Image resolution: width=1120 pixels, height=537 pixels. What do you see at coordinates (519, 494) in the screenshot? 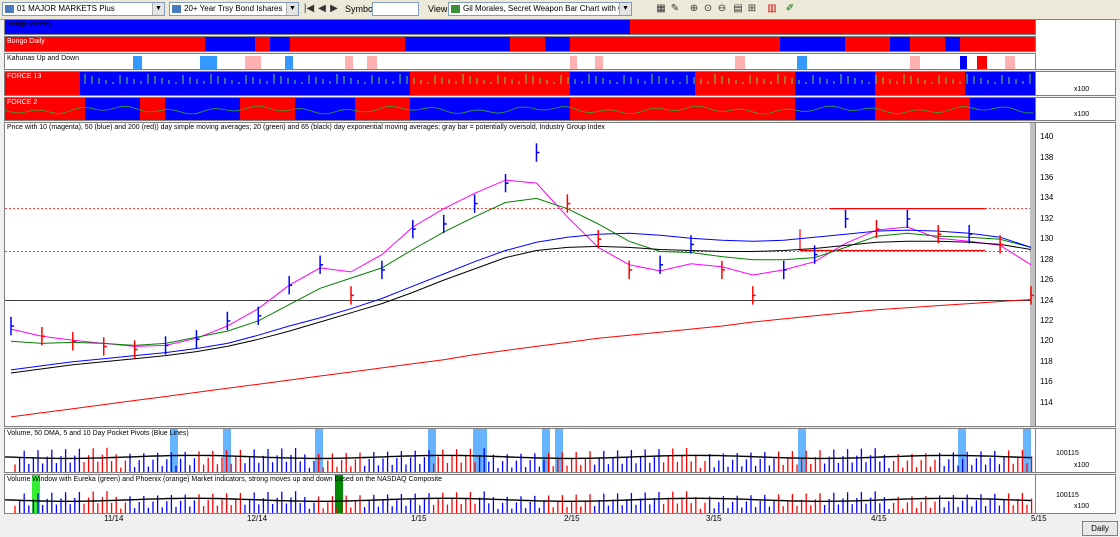
I see `volume-window-chart` at bounding box center [519, 494].